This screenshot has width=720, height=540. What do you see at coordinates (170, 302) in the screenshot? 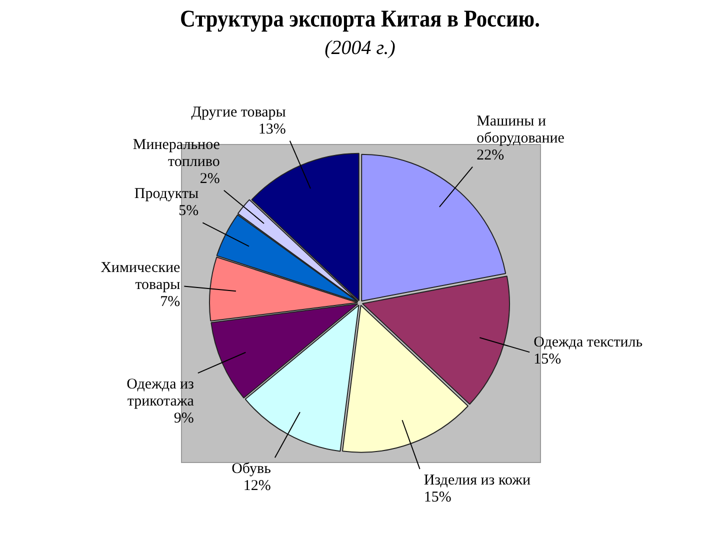
I see `data-label: 7%` at bounding box center [170, 302].